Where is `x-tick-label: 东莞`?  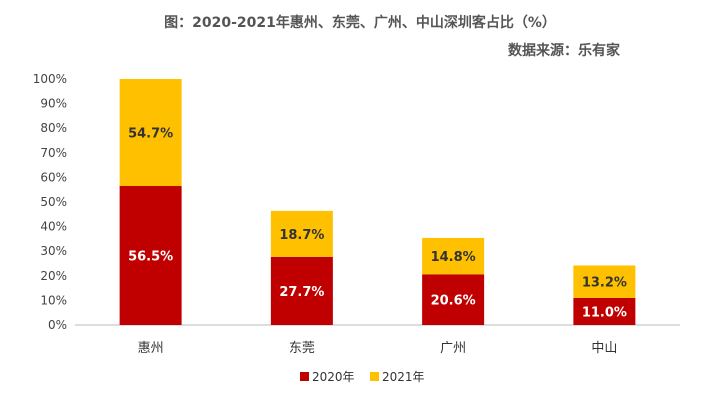
x-tick-label: 东莞 is located at coordinates (302, 348).